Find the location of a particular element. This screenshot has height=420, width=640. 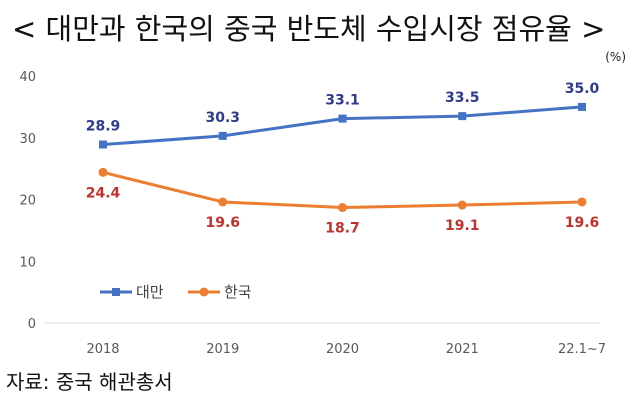

data-label: 24.4 is located at coordinates (103, 193).